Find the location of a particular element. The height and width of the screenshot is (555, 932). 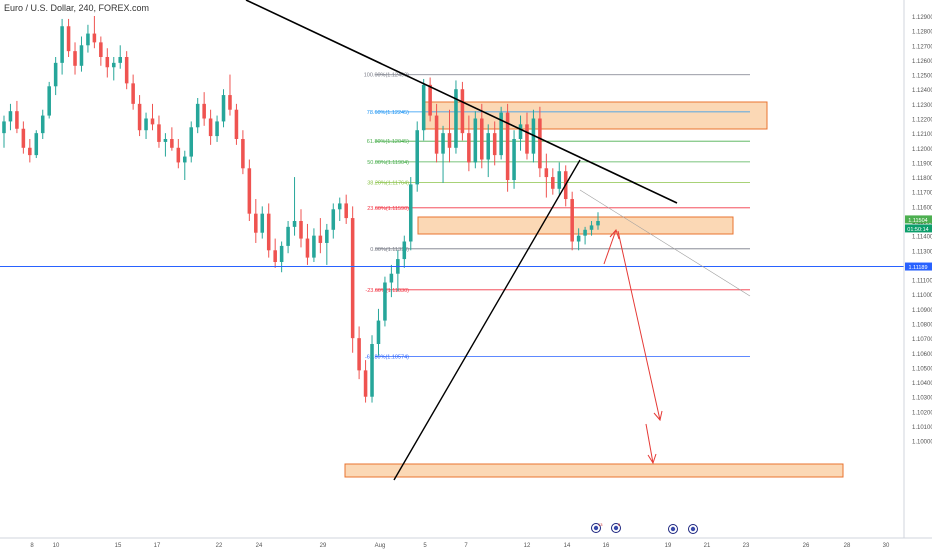

price-tick-label: 1.10500 is located at coordinates (922, 369).